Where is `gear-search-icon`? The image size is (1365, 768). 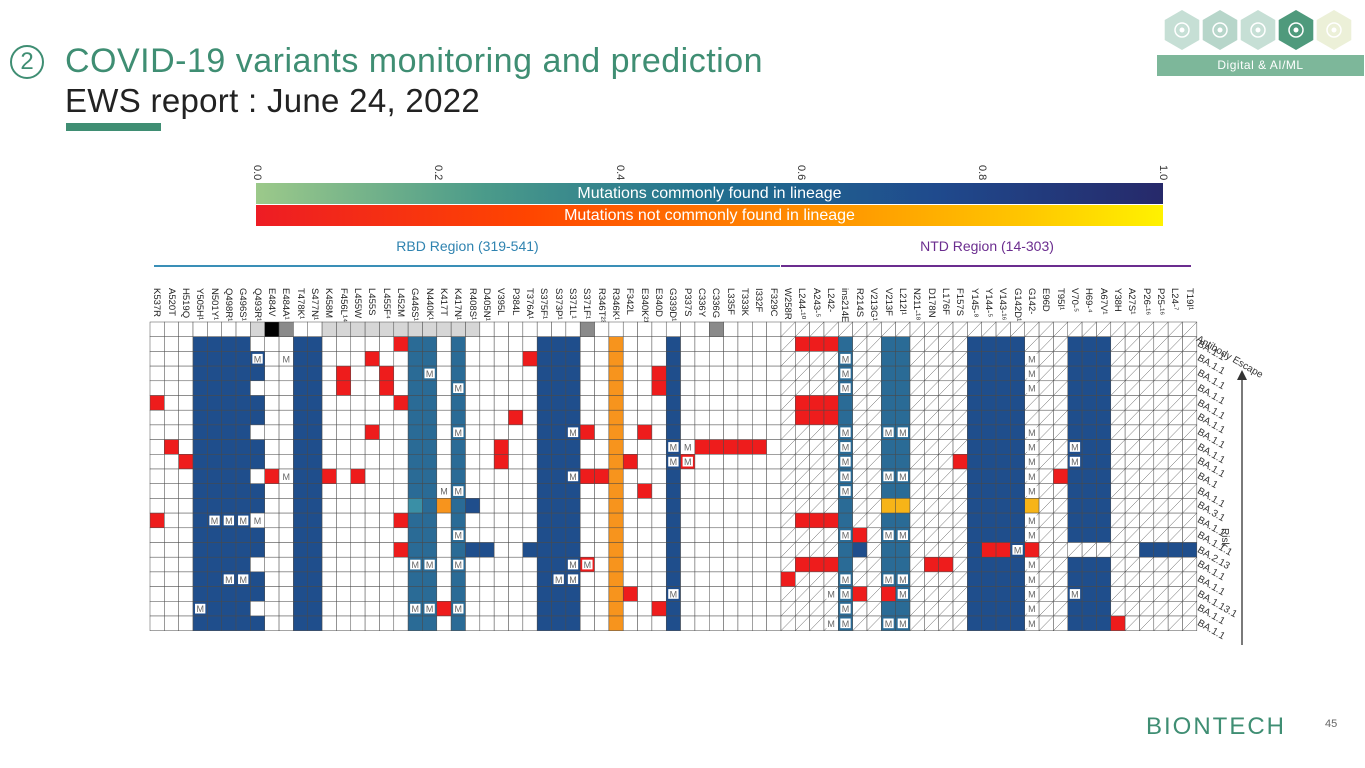
gear-search-icon is located at coordinates (1182, 30).